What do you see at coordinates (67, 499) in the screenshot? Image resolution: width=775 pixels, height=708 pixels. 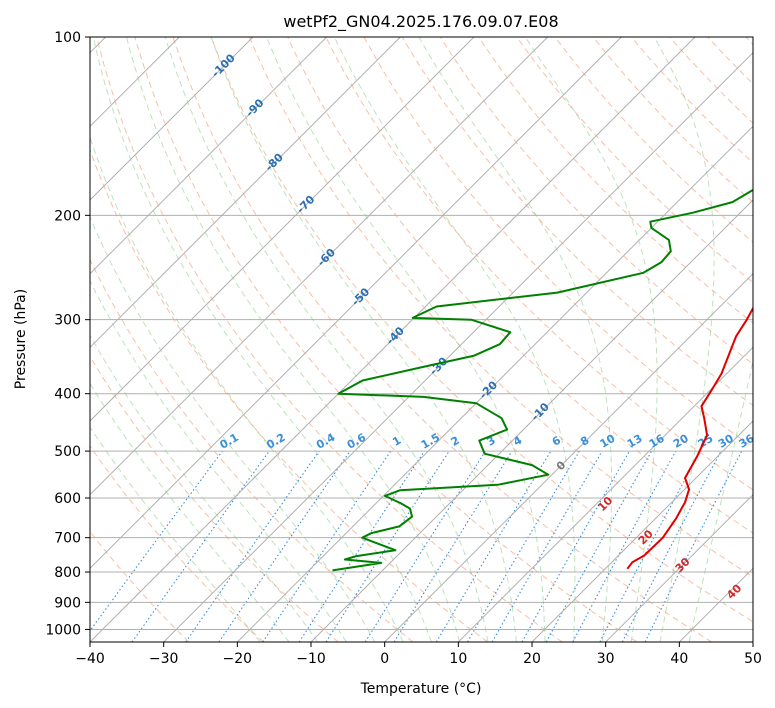 I see `y-tick-label: 600` at bounding box center [67, 499].